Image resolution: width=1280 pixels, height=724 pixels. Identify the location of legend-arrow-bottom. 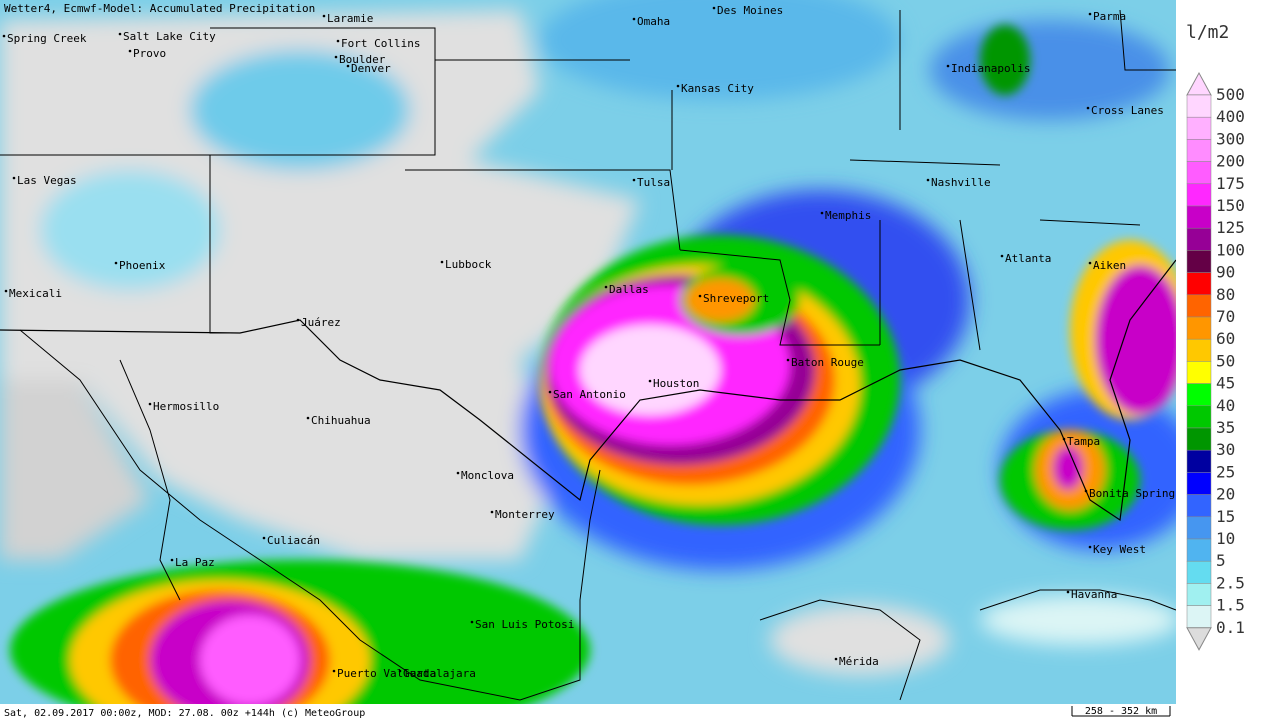
(1199, 639).